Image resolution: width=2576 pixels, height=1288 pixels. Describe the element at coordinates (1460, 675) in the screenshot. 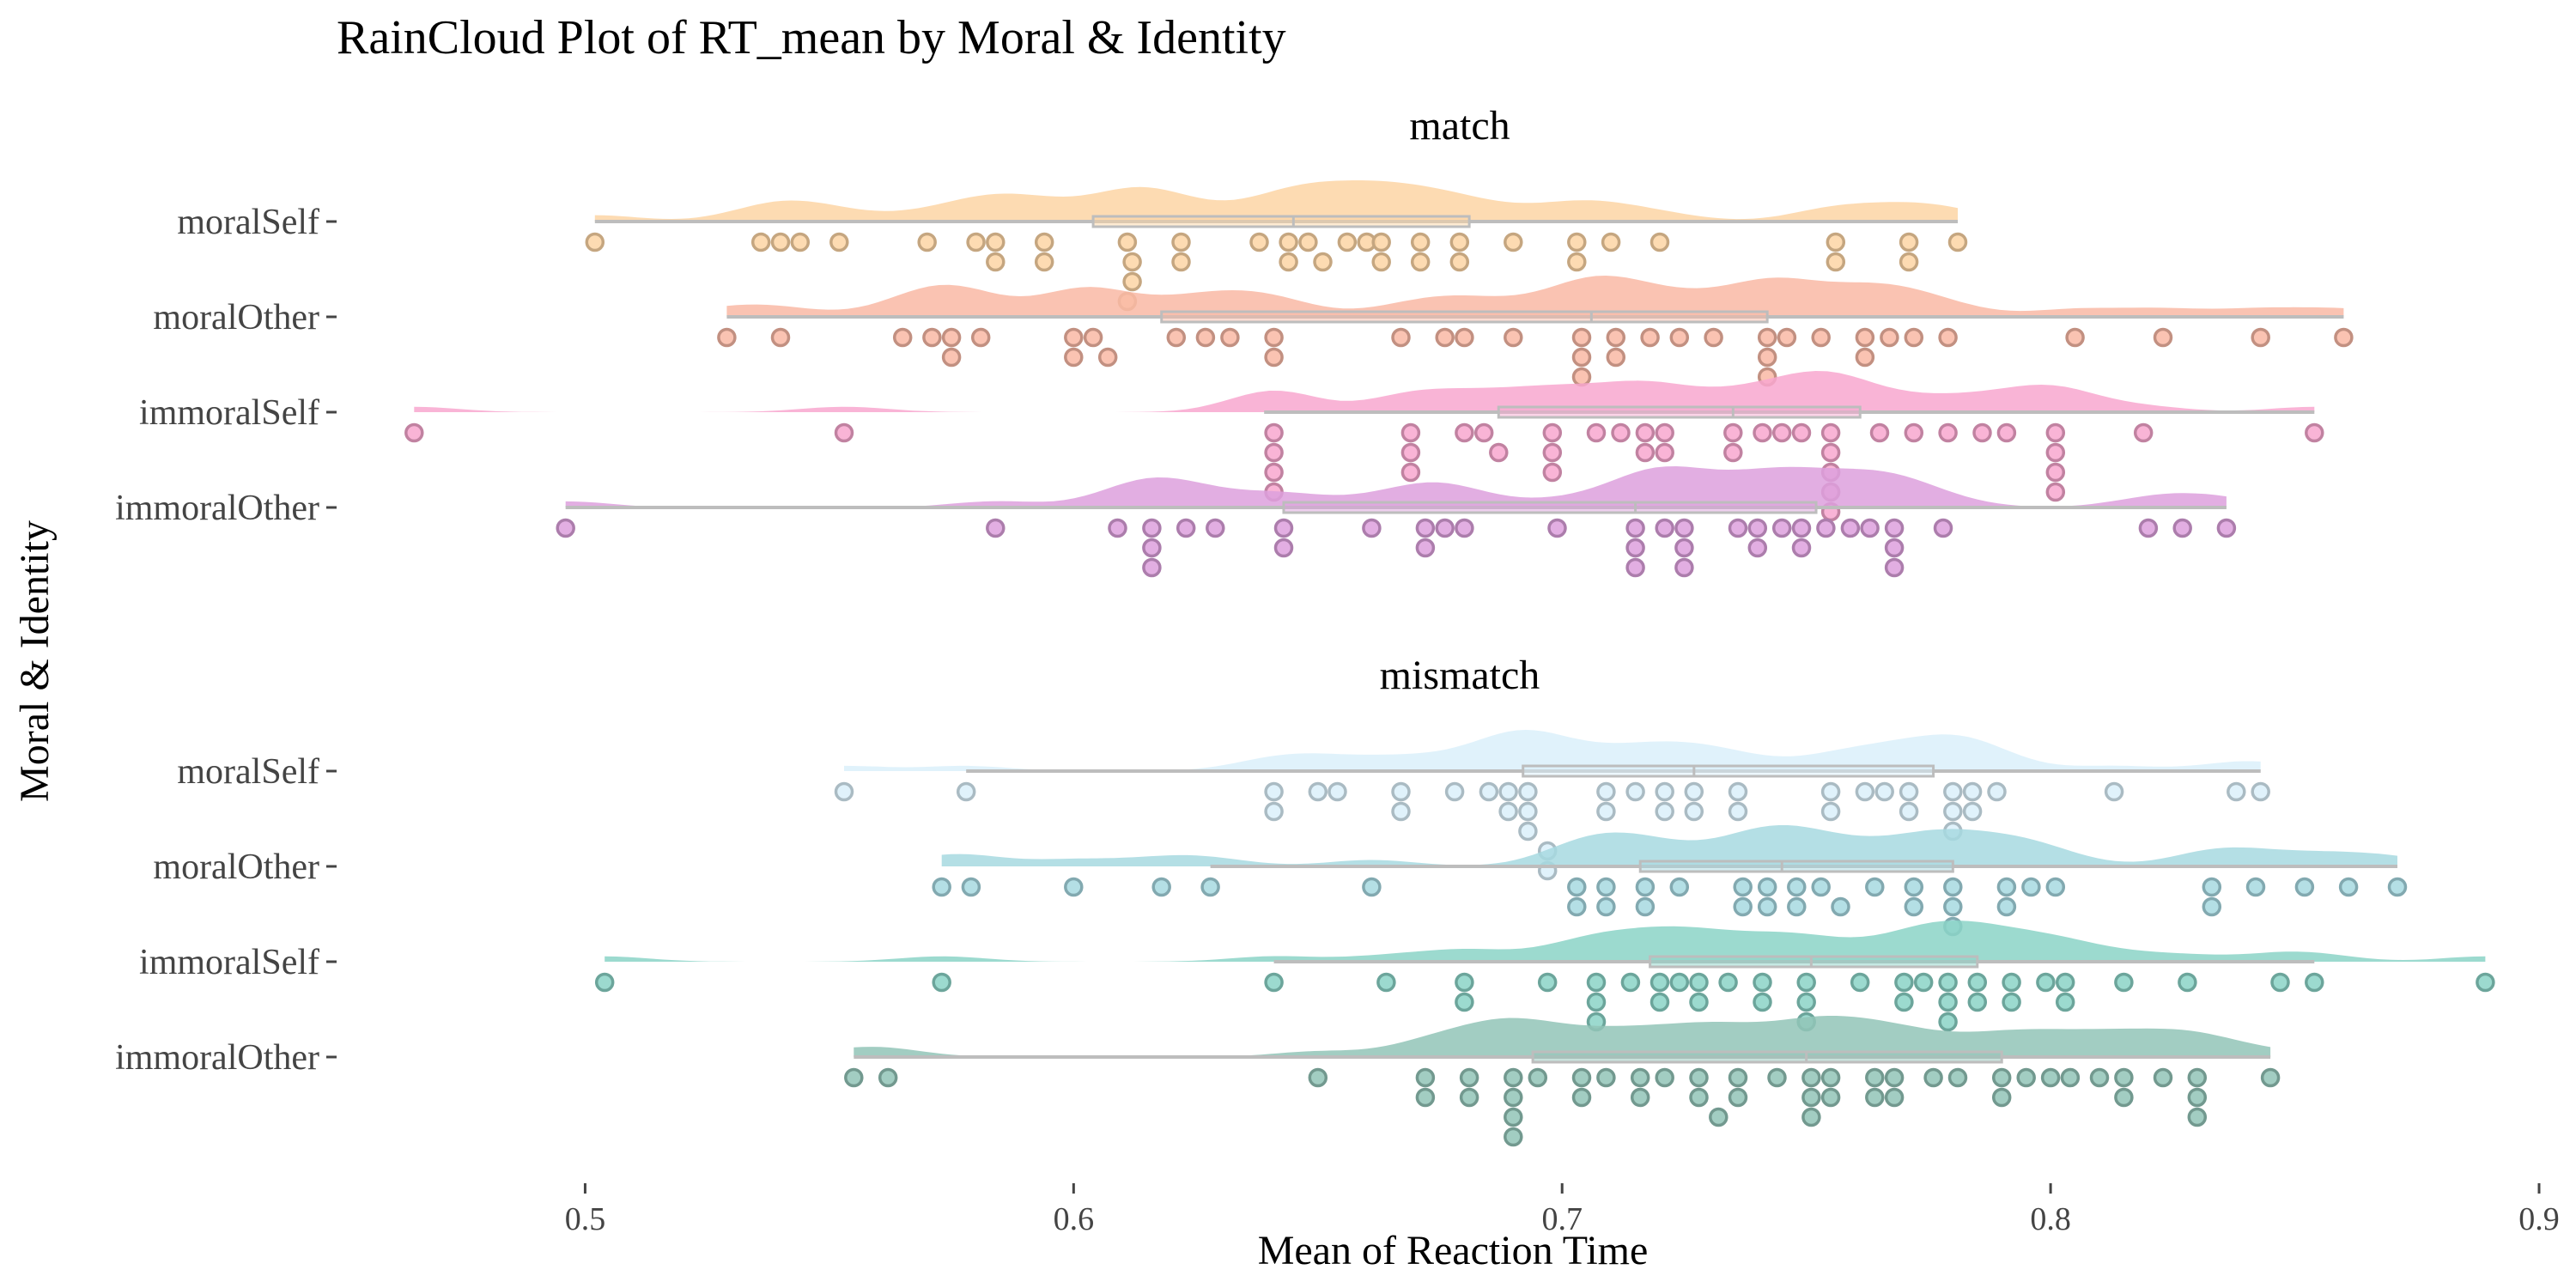

I see `facet-title-mismatch: mismatch` at that location.